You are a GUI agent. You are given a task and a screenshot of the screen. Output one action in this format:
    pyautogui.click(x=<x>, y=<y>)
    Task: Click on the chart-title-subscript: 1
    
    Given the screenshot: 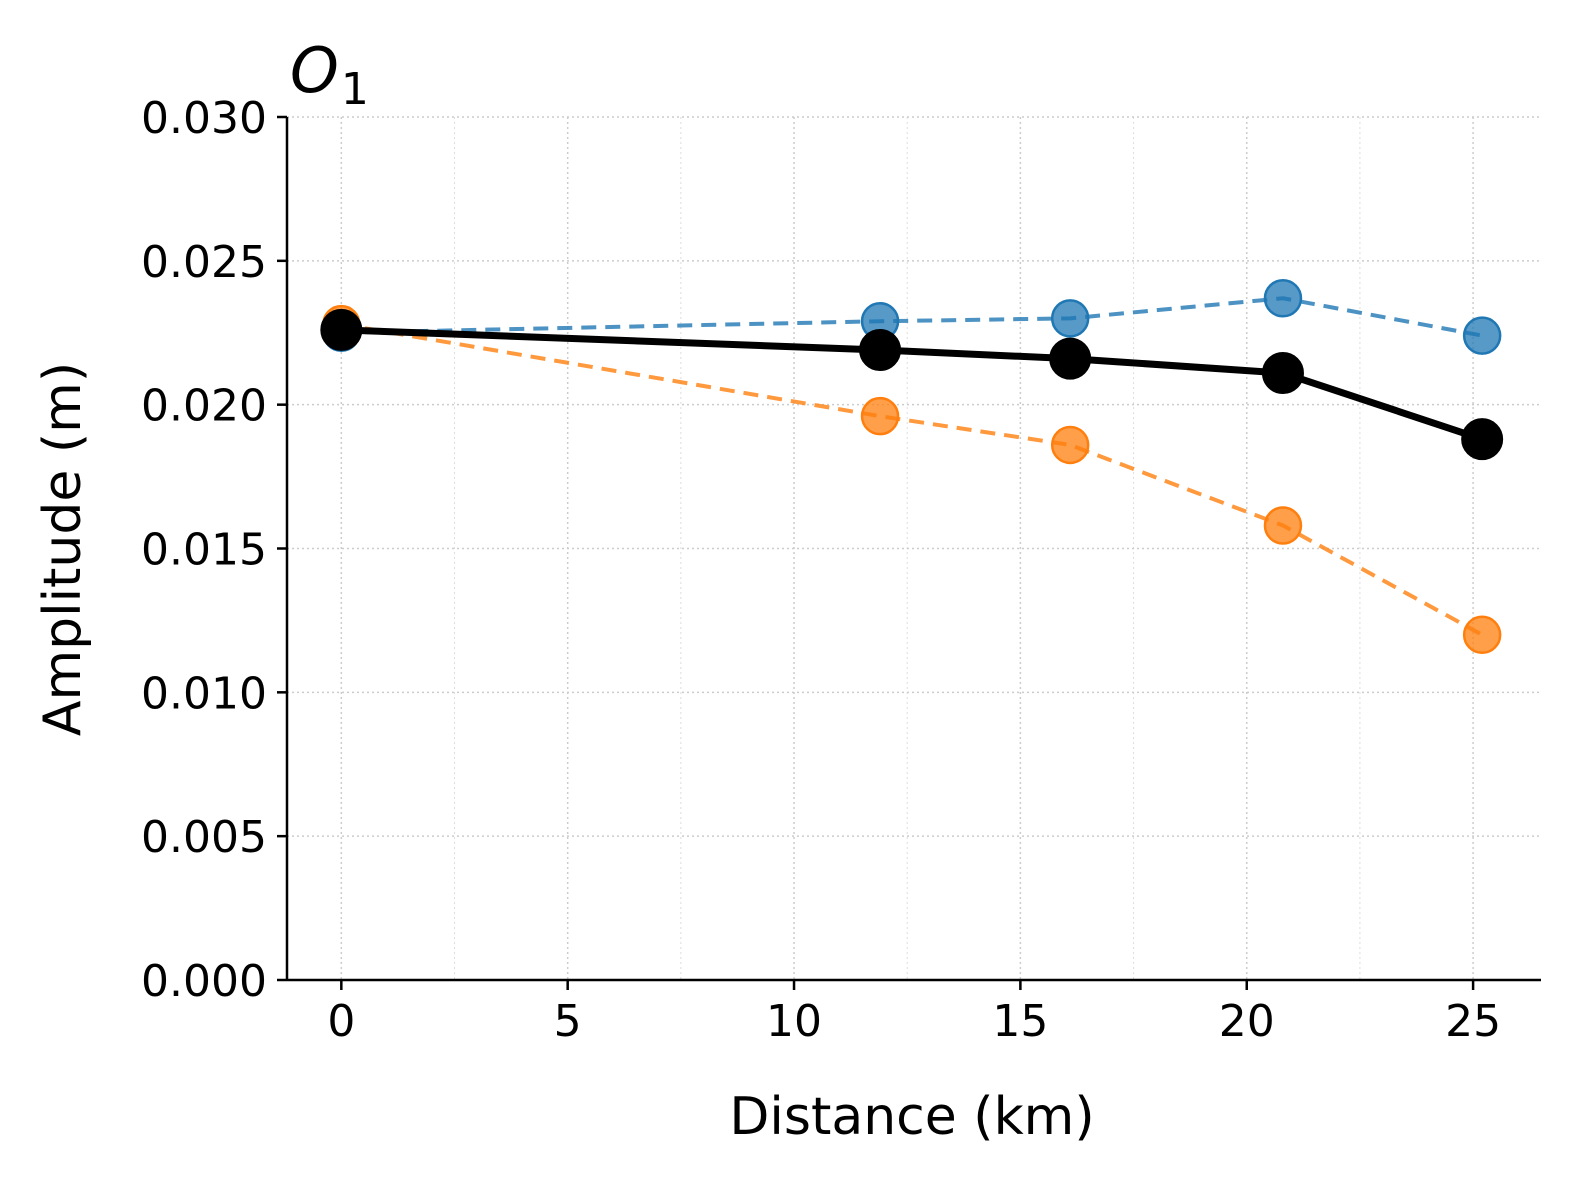 What is the action you would take?
    pyautogui.click(x=355, y=89)
    